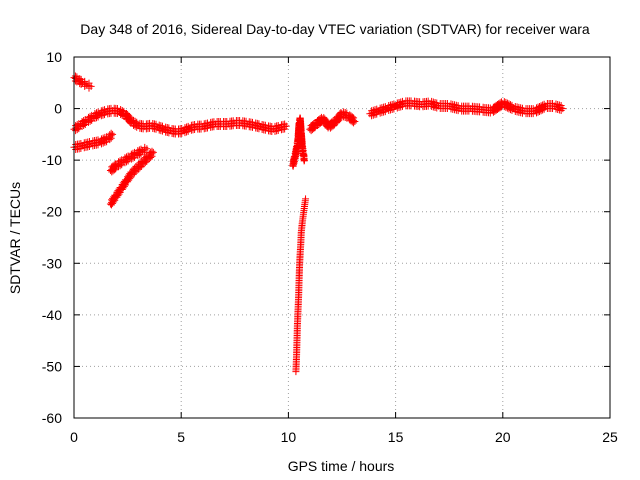 This screenshot has width=640, height=480. Describe the element at coordinates (52, 315) in the screenshot. I see `y-tick-label: -40` at that location.